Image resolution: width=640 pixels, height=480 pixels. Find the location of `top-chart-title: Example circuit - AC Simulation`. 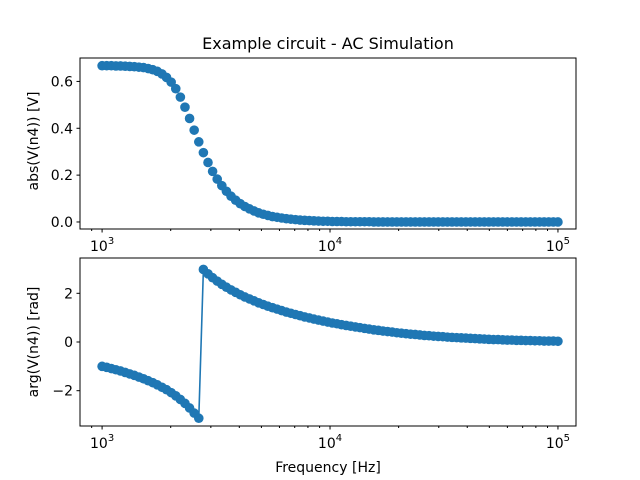

top-chart-title: Example circuit - AC Simulation is located at coordinates (328, 43).